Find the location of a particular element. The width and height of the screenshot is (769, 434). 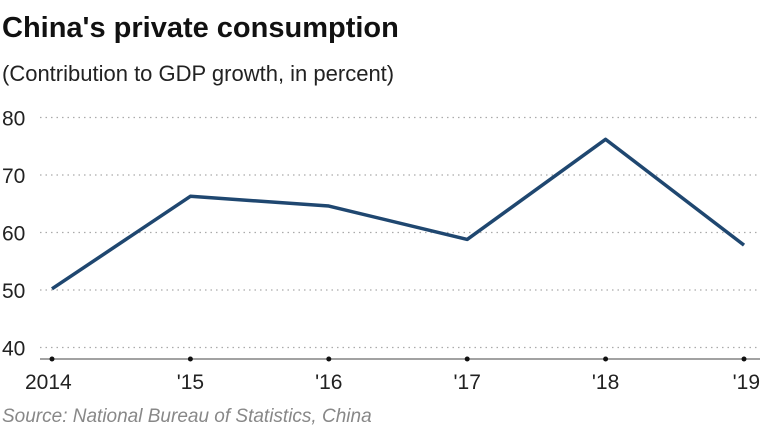

y-tick-label: 70 is located at coordinates (13, 176).